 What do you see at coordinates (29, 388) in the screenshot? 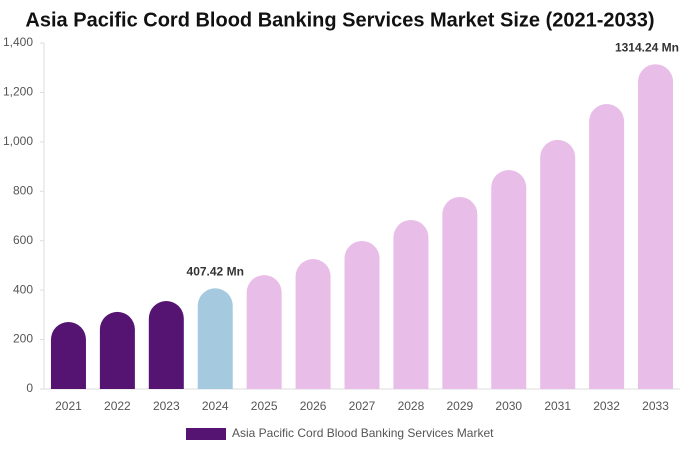
I see `y-tick-label: 0` at bounding box center [29, 388].